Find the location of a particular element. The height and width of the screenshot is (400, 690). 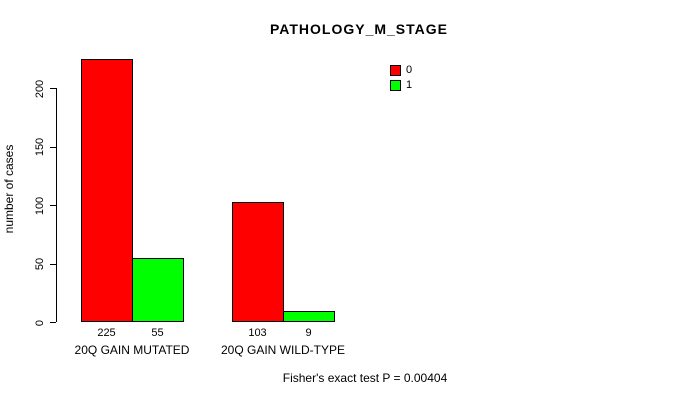

bar-value-label: 225 is located at coordinates (106, 333).